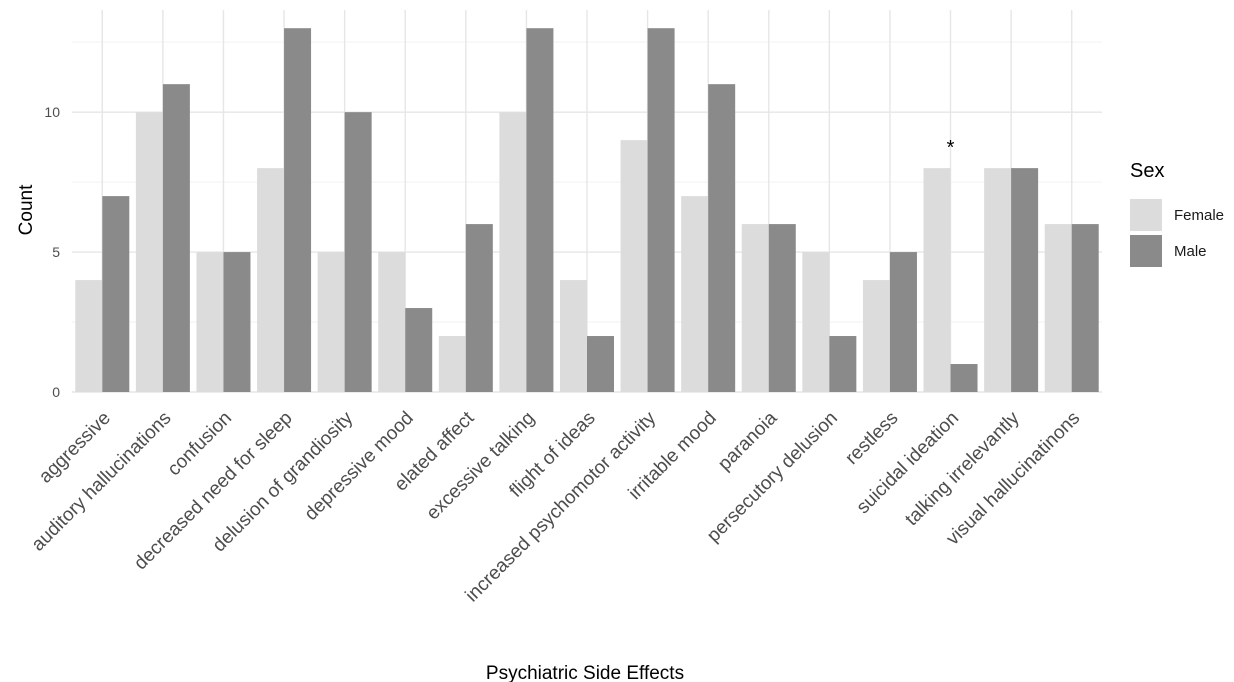  Describe the element at coordinates (816, 322) in the screenshot. I see `bar-female-persecutory-delusion` at that location.